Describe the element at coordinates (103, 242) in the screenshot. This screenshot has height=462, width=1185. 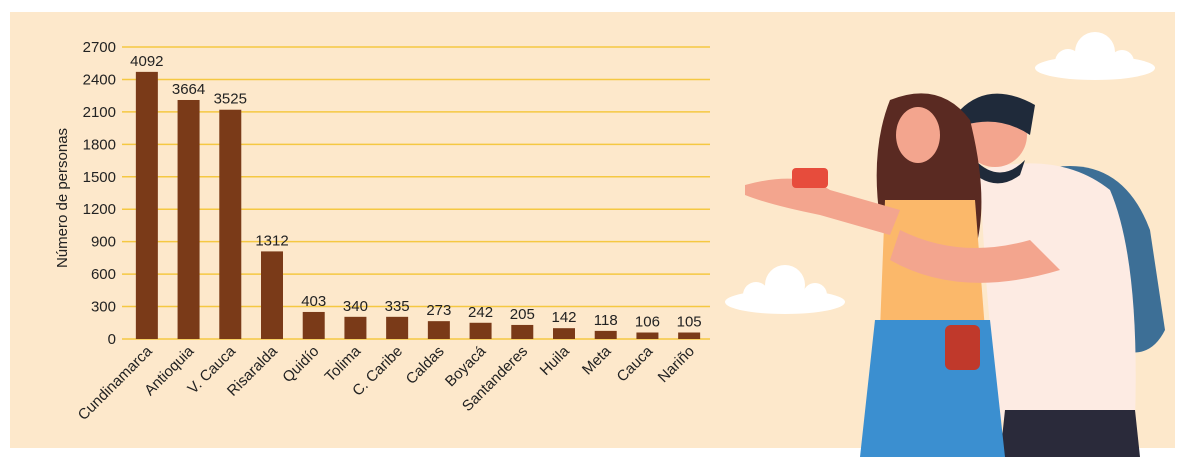
I see `y-tick-label: 900` at that location.